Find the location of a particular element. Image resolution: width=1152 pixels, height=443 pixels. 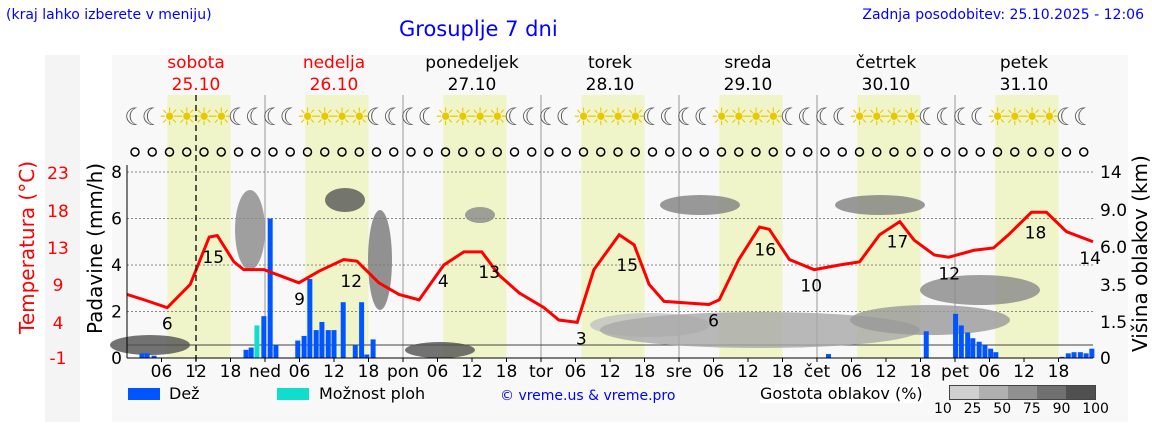

copyright-link: © vreme.us & vreme.pro is located at coordinates (588, 396).